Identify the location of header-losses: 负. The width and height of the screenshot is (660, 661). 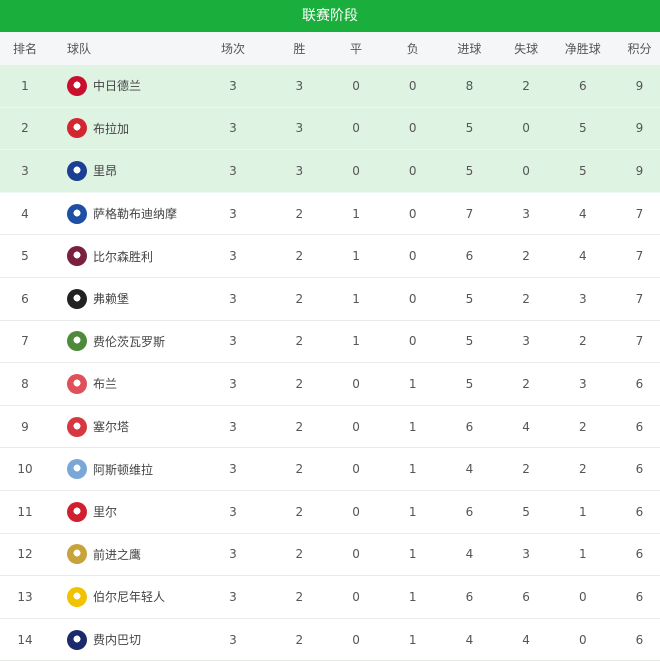
(412, 49).